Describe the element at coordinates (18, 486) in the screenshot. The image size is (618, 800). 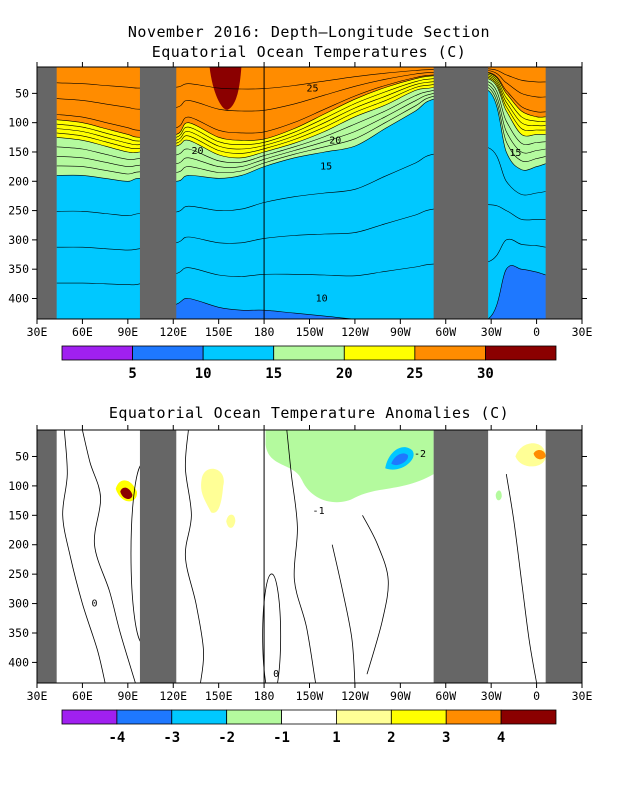
I see `anom-y-tick-label: 100` at that location.